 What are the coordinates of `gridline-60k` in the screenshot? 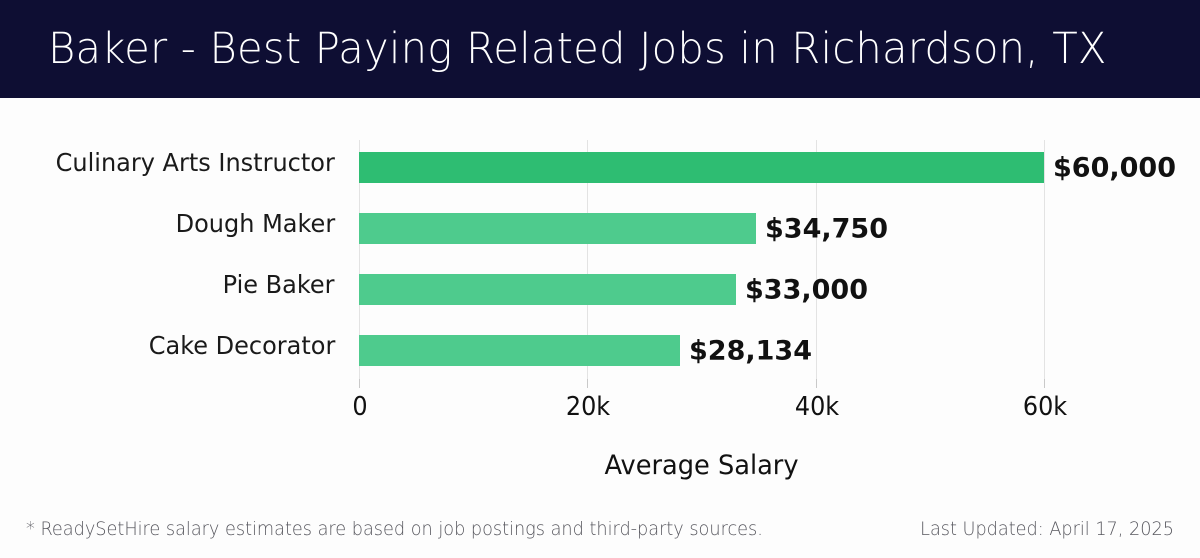 It's located at (1044, 259).